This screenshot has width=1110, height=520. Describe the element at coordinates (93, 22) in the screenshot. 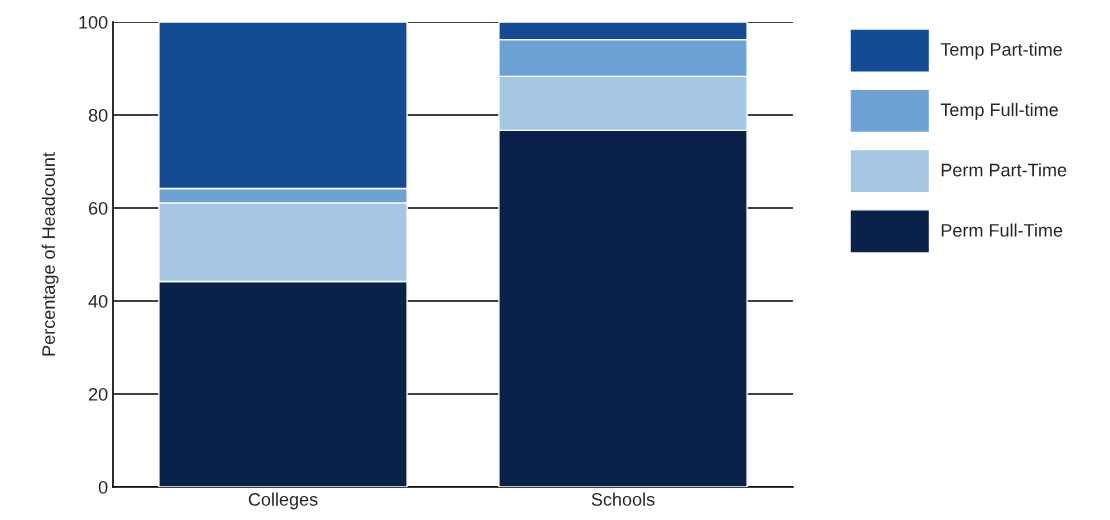

I see `y-tick-label: 100` at that location.